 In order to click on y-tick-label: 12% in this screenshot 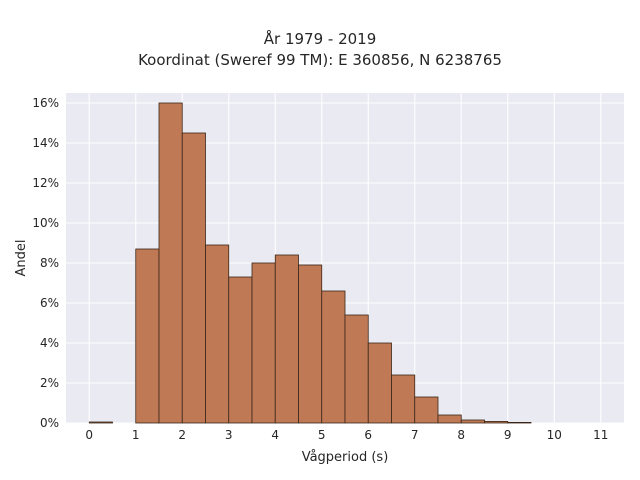, I will do `click(45, 183)`.